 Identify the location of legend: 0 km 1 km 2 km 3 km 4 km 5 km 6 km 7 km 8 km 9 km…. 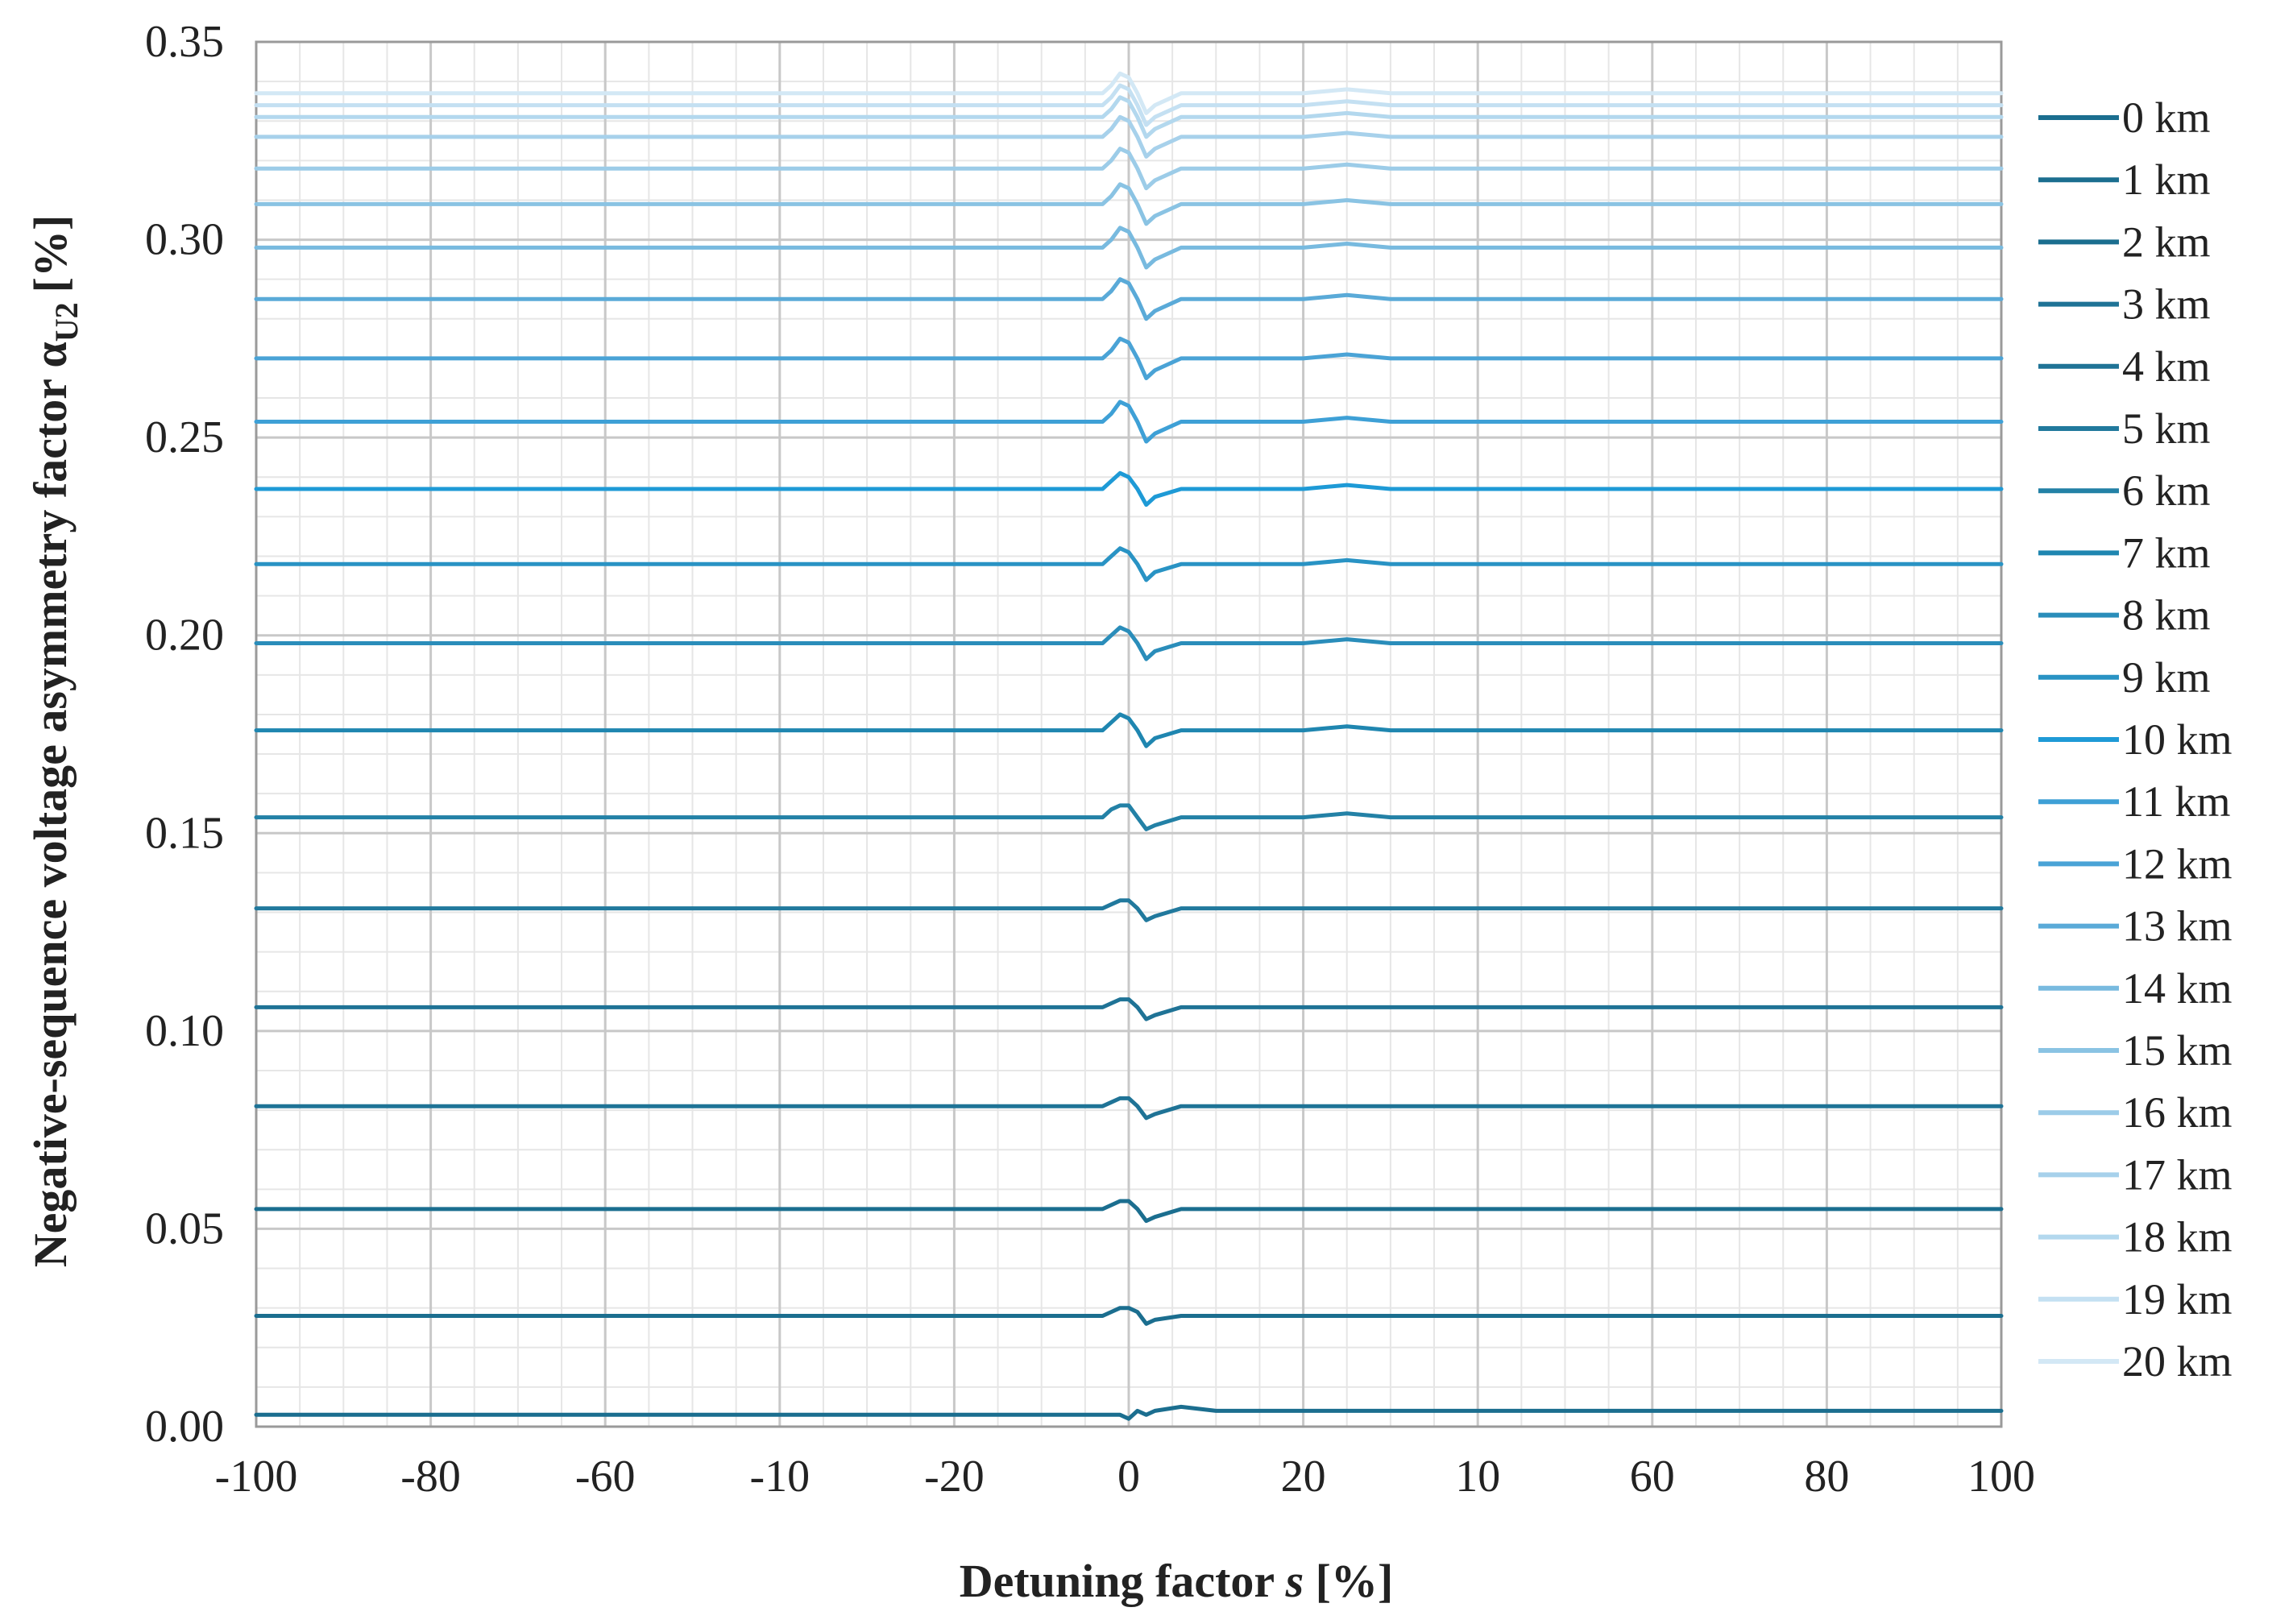
(2135, 739).